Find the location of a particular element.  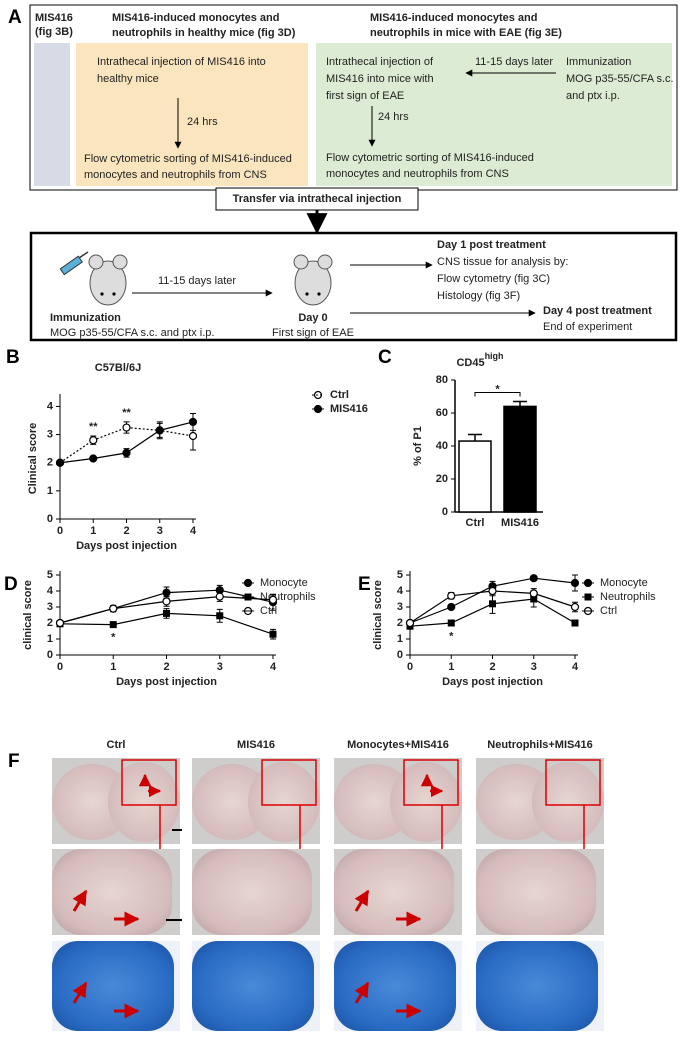

box-header: neutrophils in mice with EAE (fig 3E) is located at coordinates (466, 33).